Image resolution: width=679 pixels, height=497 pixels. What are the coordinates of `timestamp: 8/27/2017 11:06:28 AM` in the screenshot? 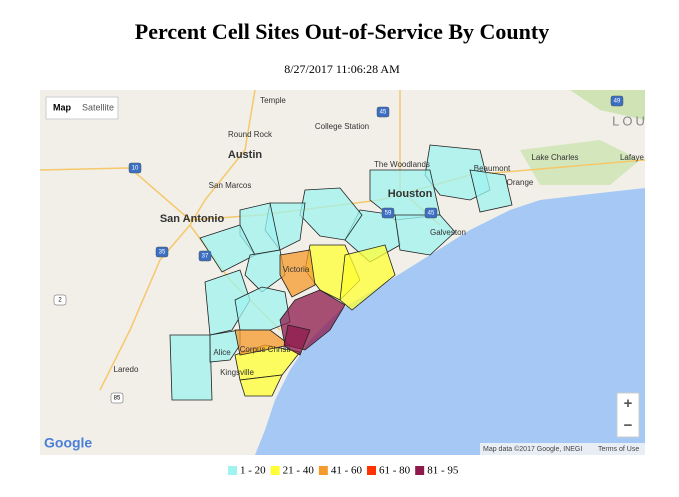 It's located at (342, 69).